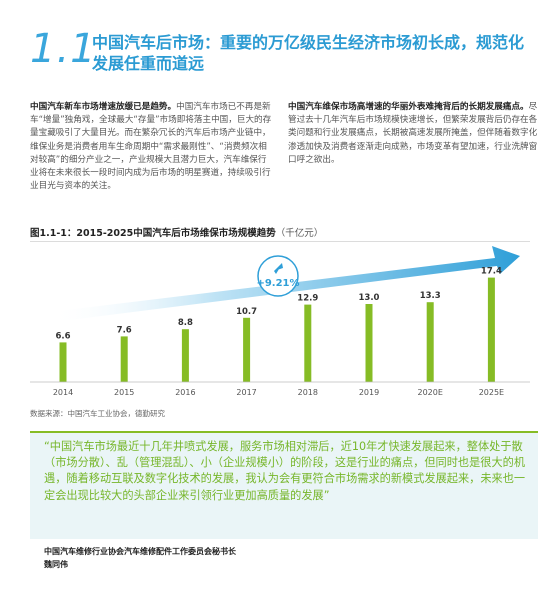 The width and height of the screenshot is (560, 601). What do you see at coordinates (430, 342) in the screenshot?
I see `bar-2020E` at bounding box center [430, 342].